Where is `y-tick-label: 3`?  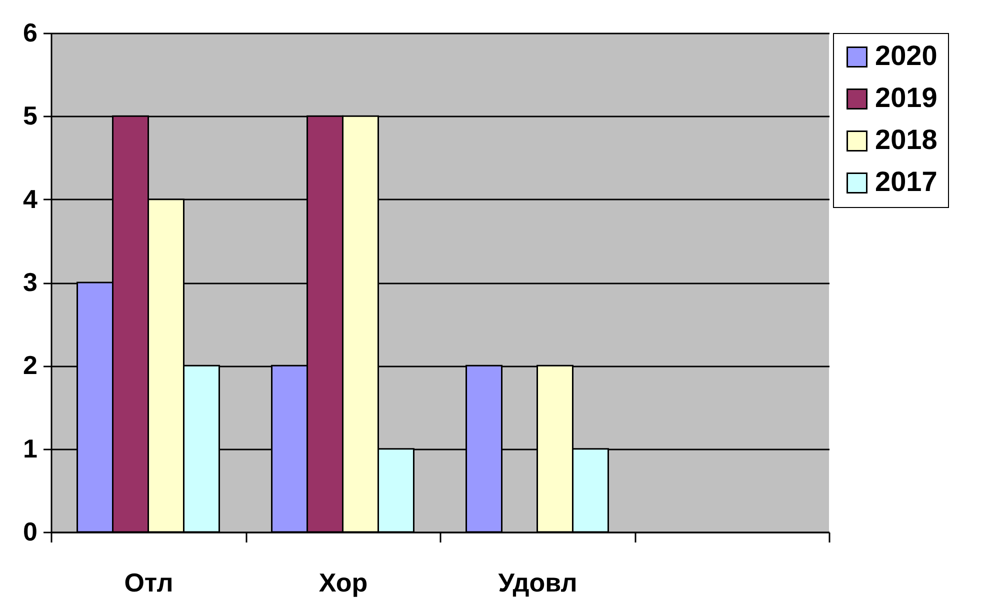
y-tick-label: 3 is located at coordinates (30, 282).